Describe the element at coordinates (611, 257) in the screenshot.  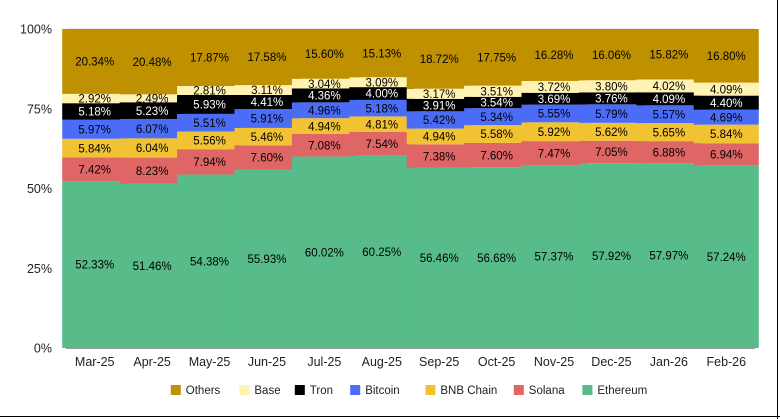
I see `data-label: 57.92%` at that location.